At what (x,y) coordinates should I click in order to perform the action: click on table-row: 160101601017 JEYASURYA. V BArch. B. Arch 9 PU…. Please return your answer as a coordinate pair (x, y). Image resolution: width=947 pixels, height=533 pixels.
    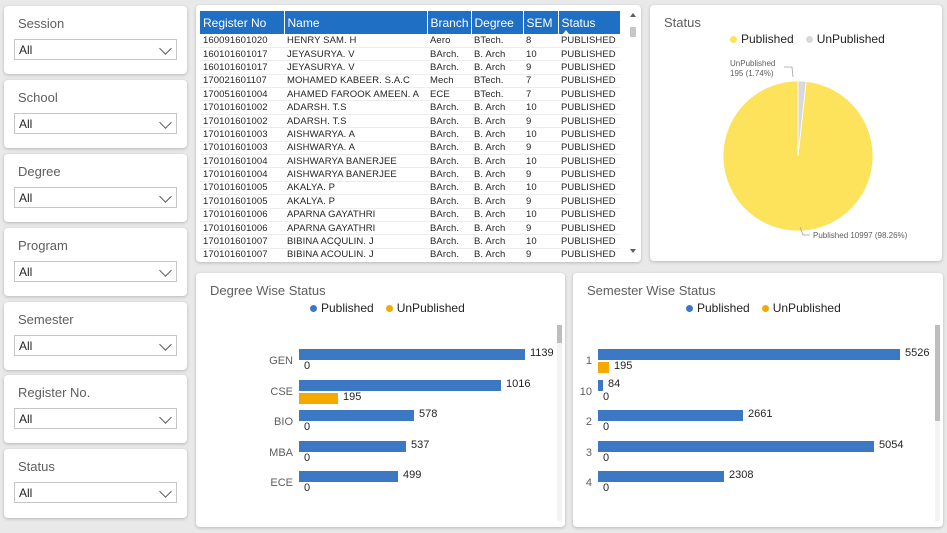
    Looking at the image, I should click on (410, 67).